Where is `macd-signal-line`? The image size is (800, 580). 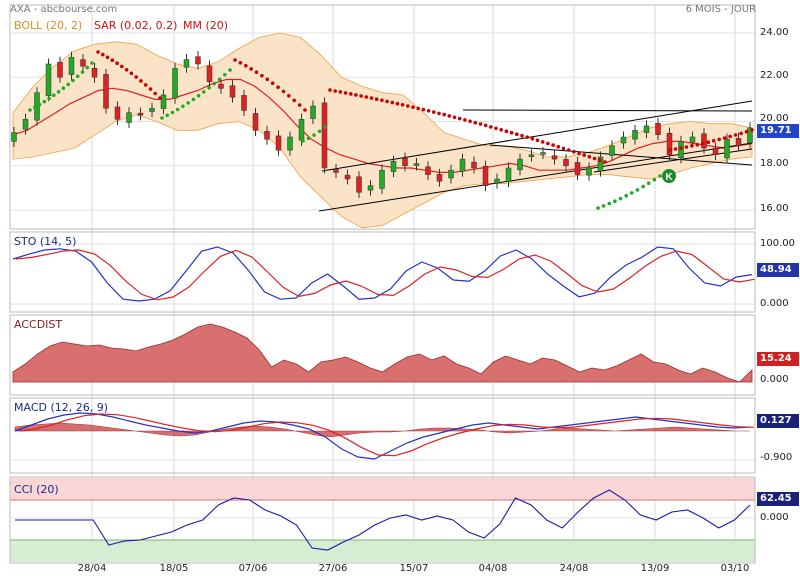 macd-signal-line is located at coordinates (386, 435).